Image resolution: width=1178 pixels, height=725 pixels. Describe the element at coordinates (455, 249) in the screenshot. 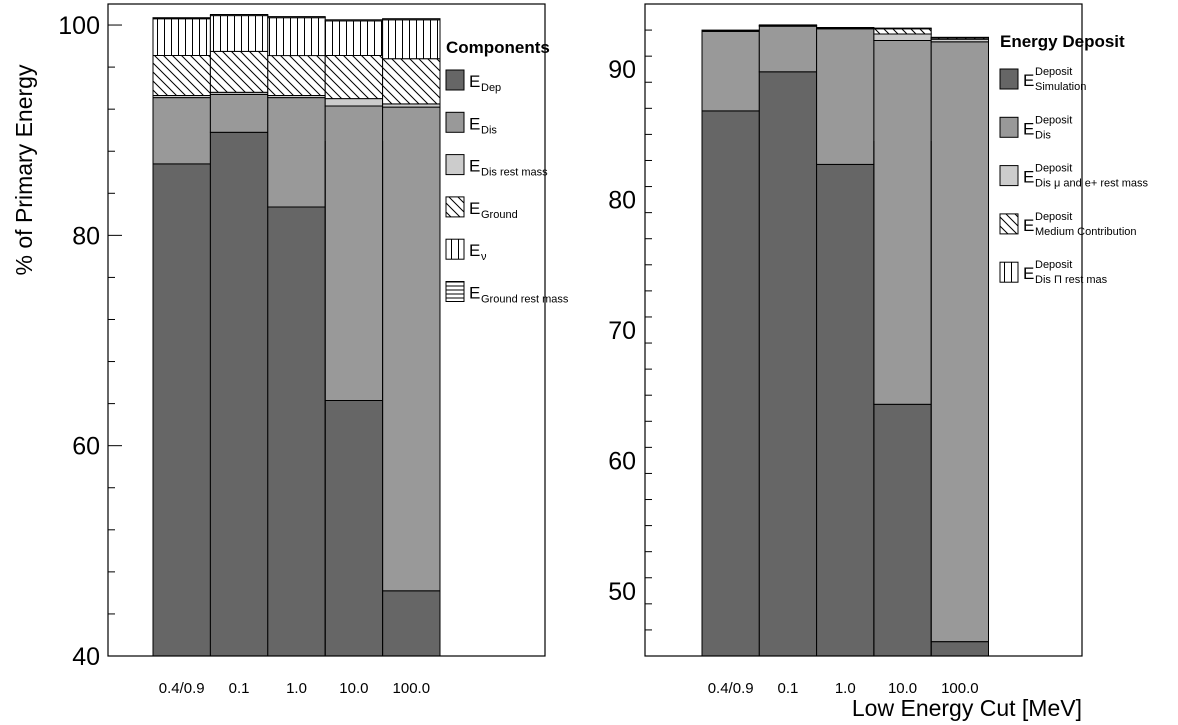

I see `legend-swatch-nu` at that location.